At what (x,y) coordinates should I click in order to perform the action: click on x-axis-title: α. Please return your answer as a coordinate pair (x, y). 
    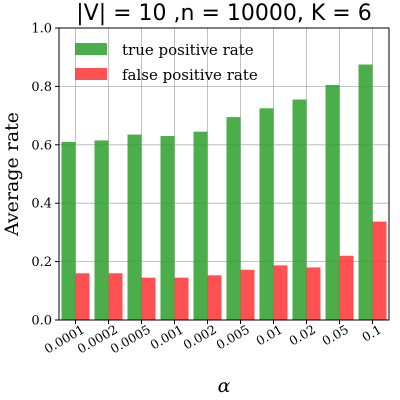
    Looking at the image, I should click on (224, 386).